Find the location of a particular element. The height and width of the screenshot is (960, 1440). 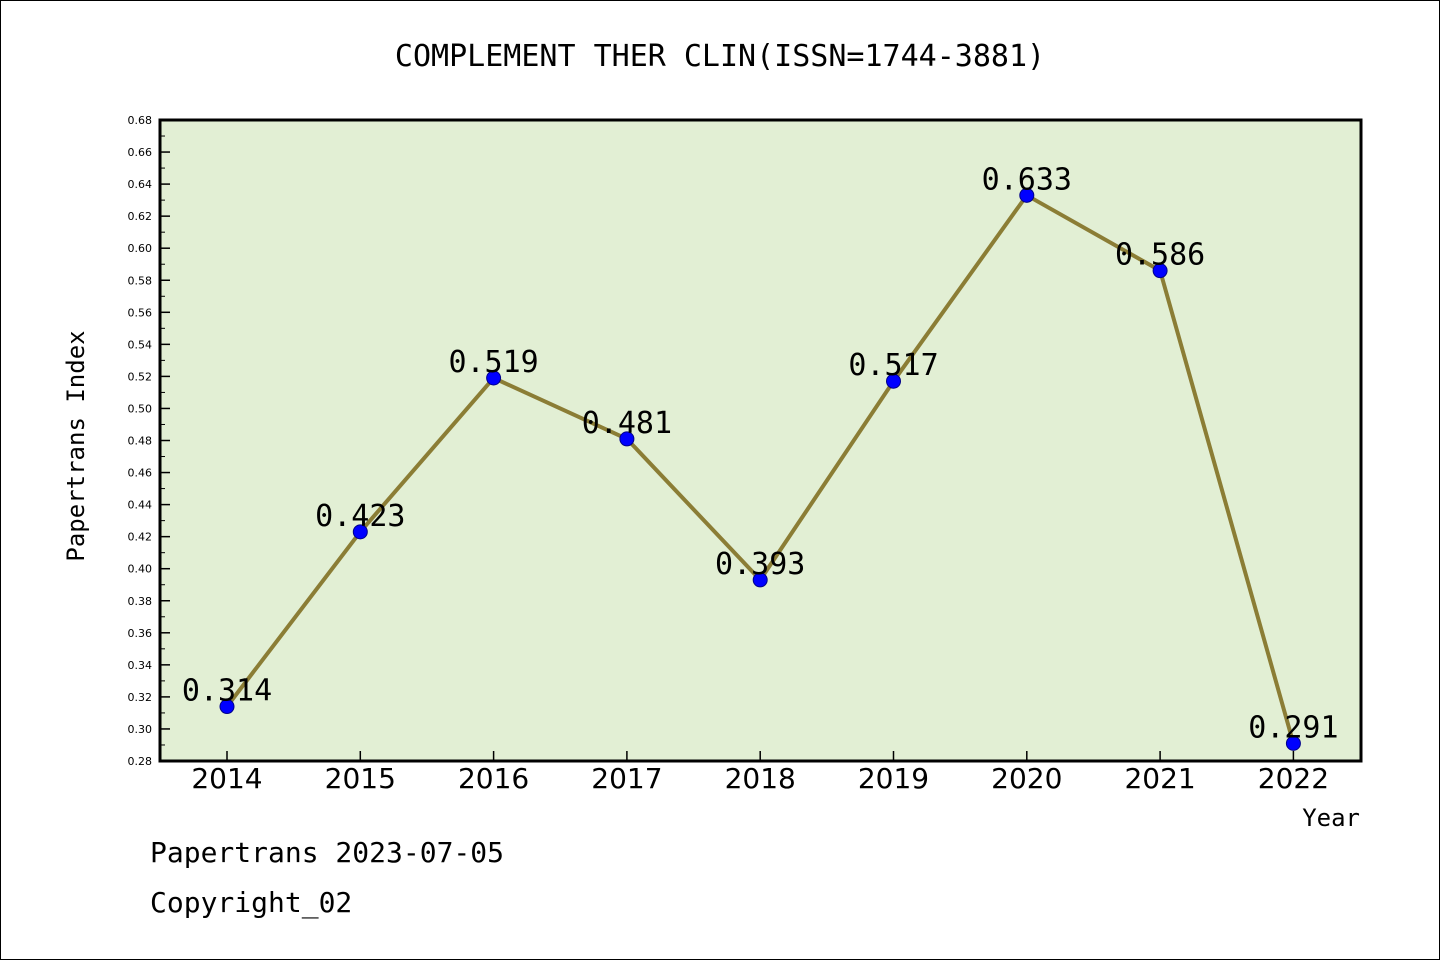

y-tick-label: 0.40 is located at coordinates (140, 569).